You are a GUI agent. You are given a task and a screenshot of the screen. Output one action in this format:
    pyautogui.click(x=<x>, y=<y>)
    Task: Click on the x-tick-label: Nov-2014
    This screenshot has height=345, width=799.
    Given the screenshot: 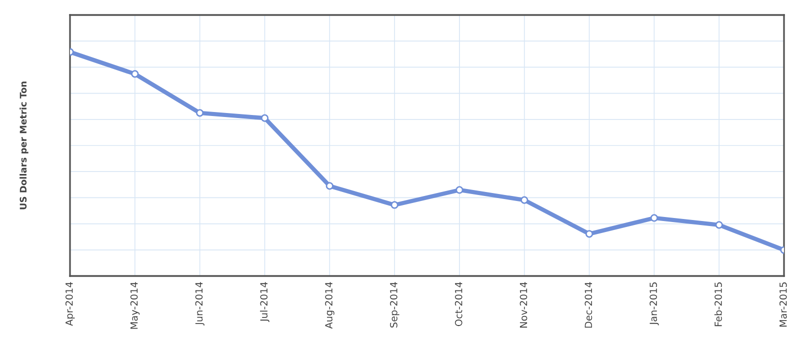 What is the action you would take?
    pyautogui.click(x=524, y=305)
    